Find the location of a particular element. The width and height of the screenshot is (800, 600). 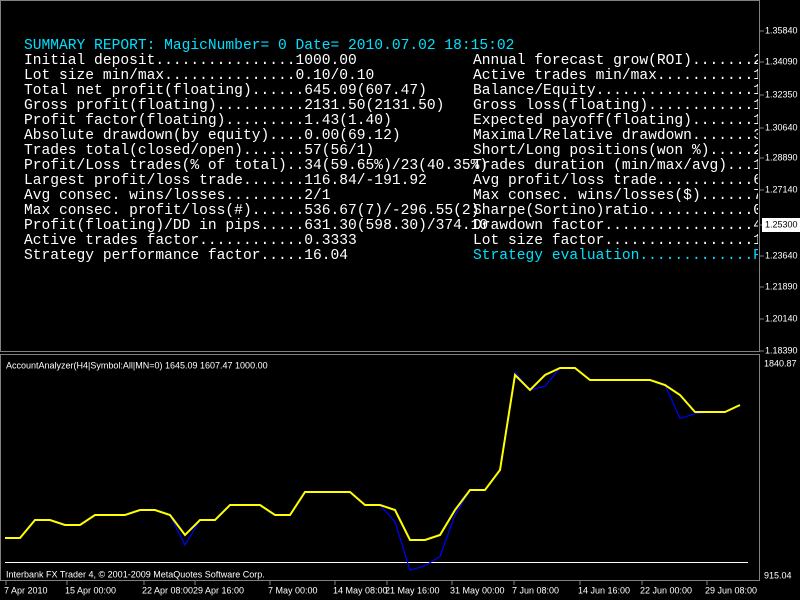

time-label: 15 Apr 00:00 is located at coordinates (90, 590).